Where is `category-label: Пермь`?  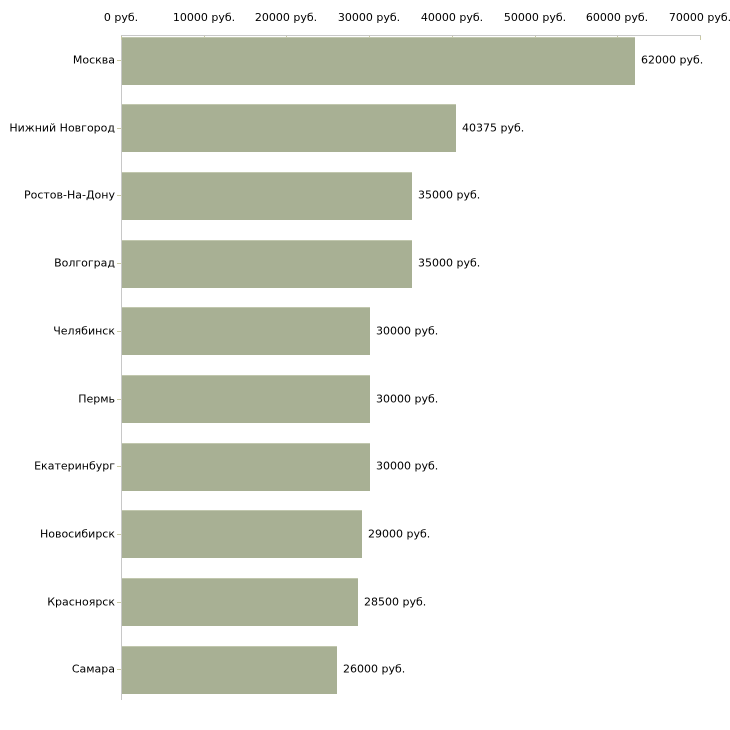
category-label: Пермь is located at coordinates (96, 398).